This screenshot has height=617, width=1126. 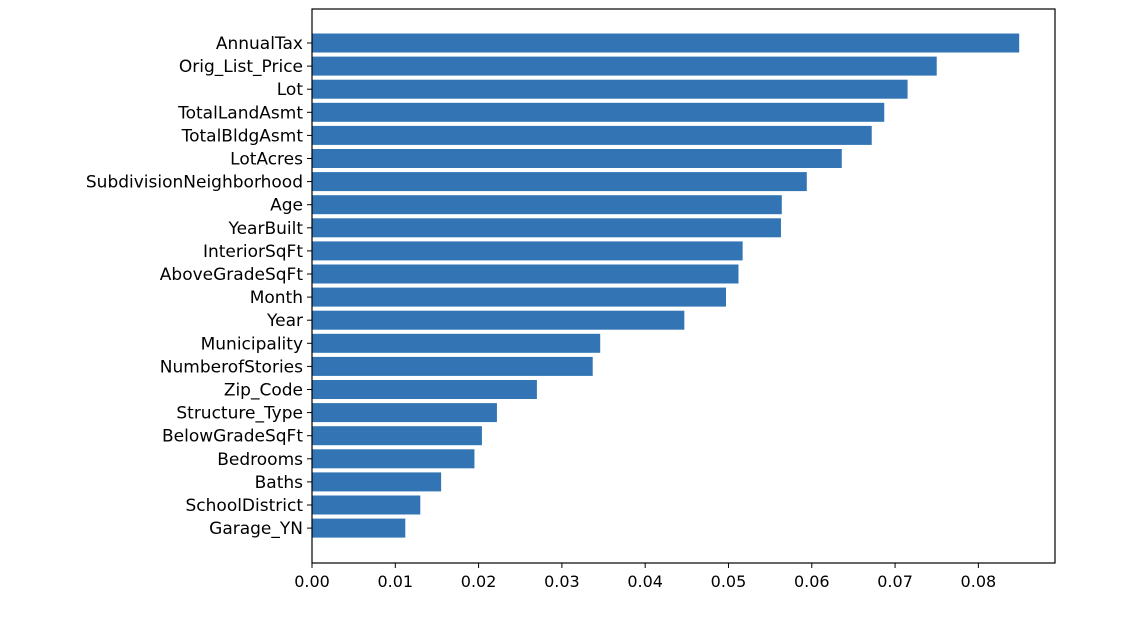 I want to click on y-tick-label-yearbuilt: YearBuilt, so click(x=265, y=229).